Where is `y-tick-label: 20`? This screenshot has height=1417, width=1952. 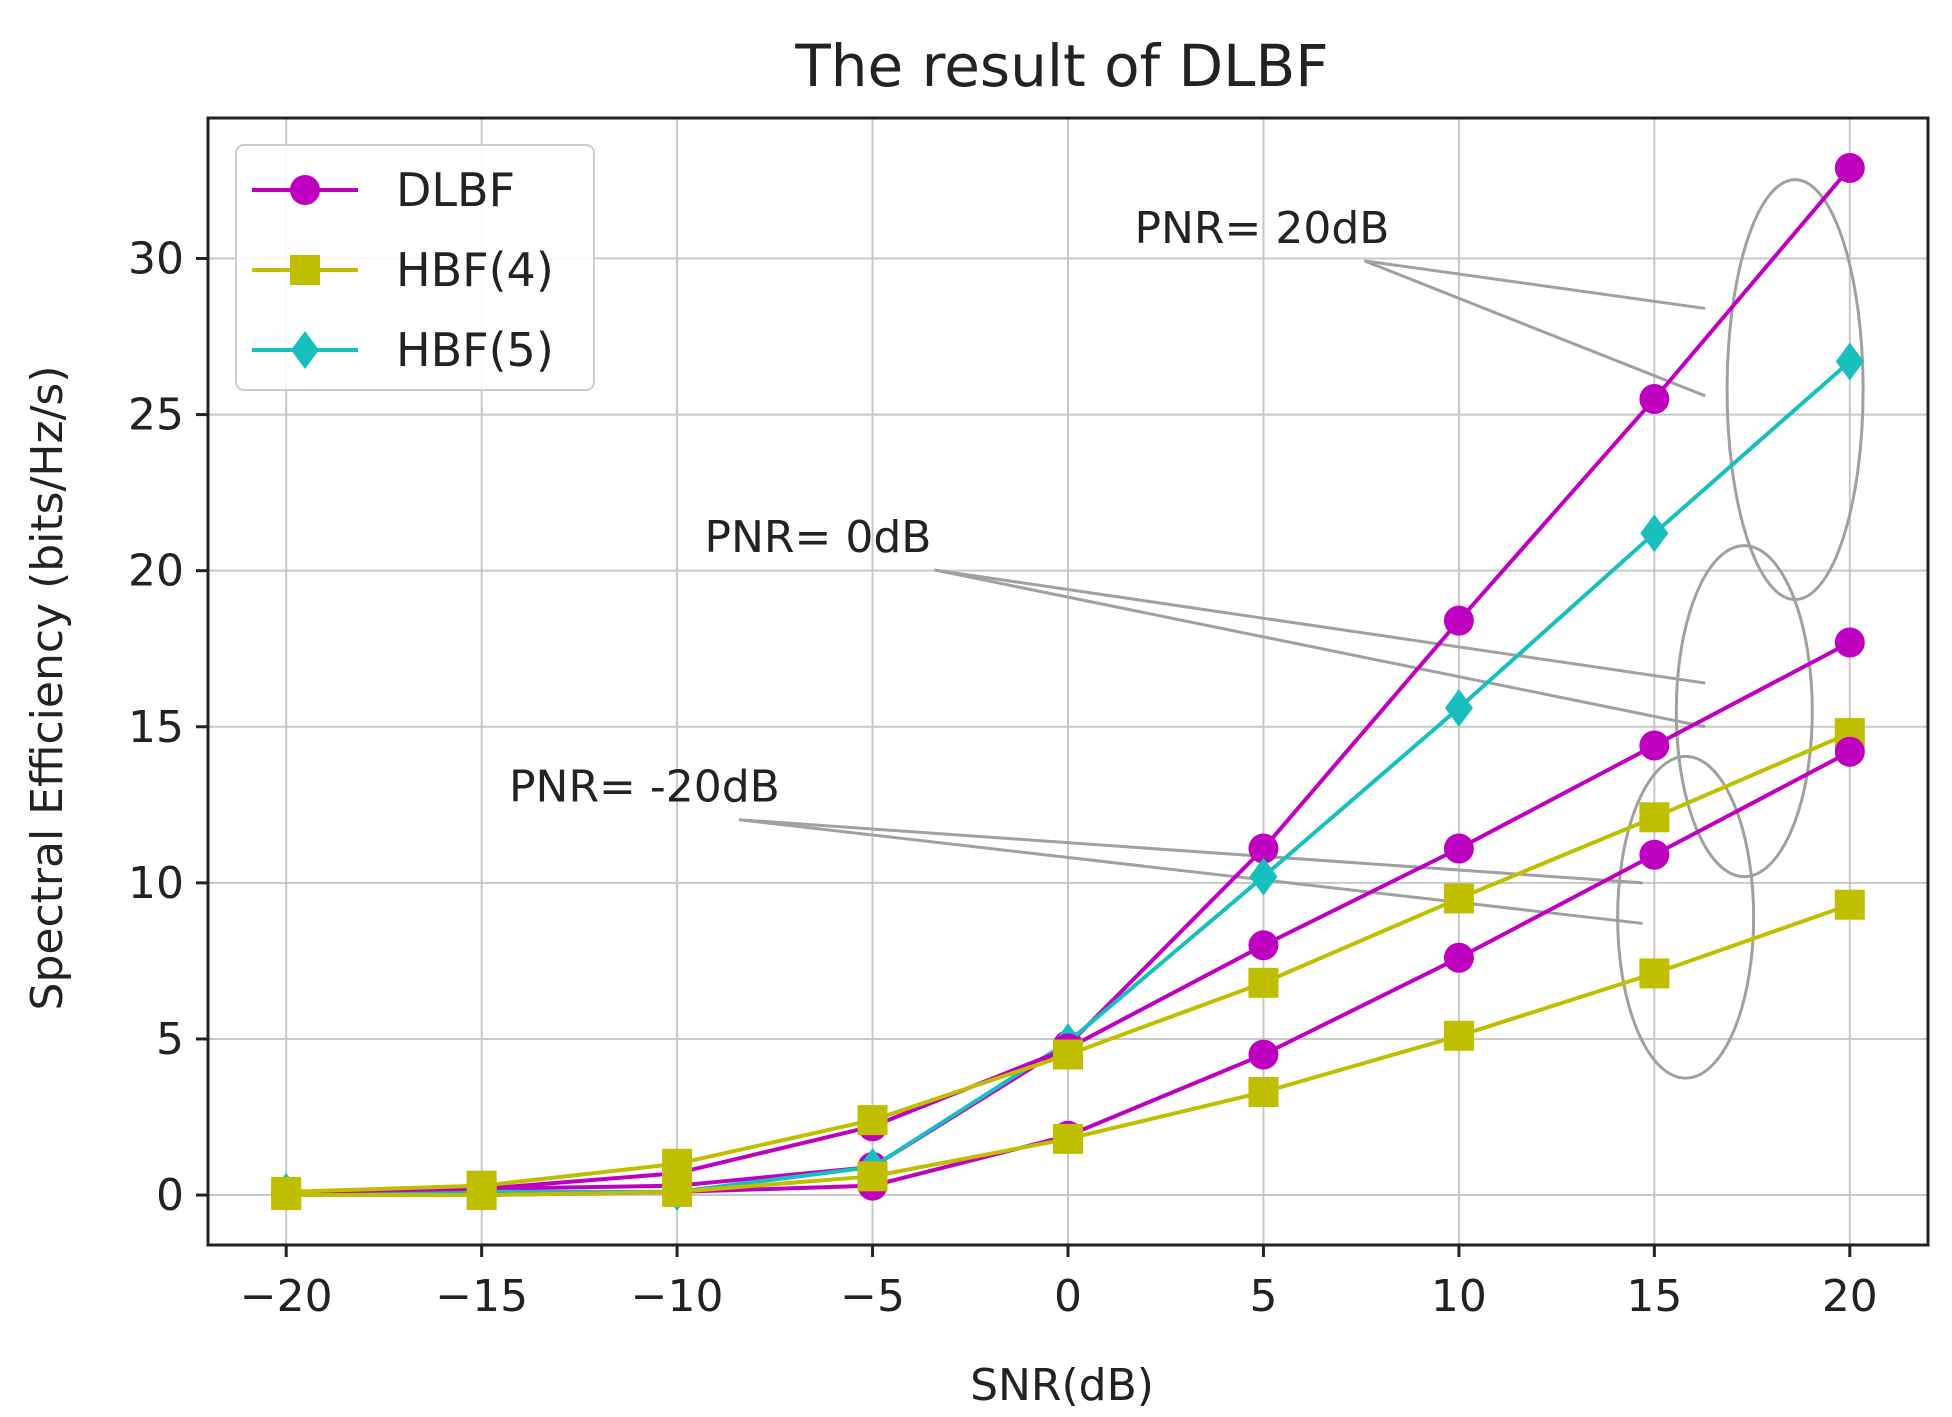
y-tick-label: 20 is located at coordinates (156, 571).